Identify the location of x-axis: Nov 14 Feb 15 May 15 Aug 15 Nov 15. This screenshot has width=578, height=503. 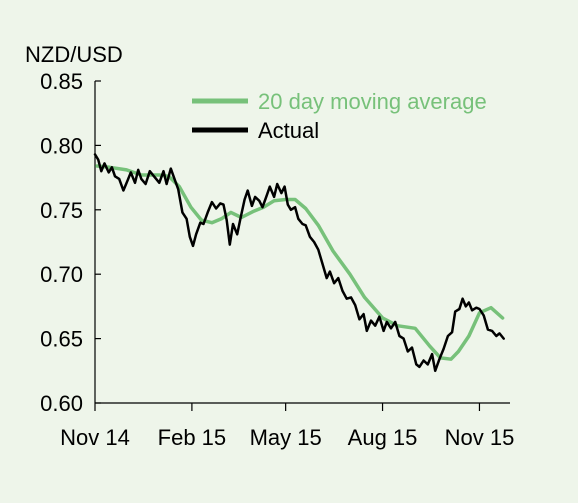
(287, 426).